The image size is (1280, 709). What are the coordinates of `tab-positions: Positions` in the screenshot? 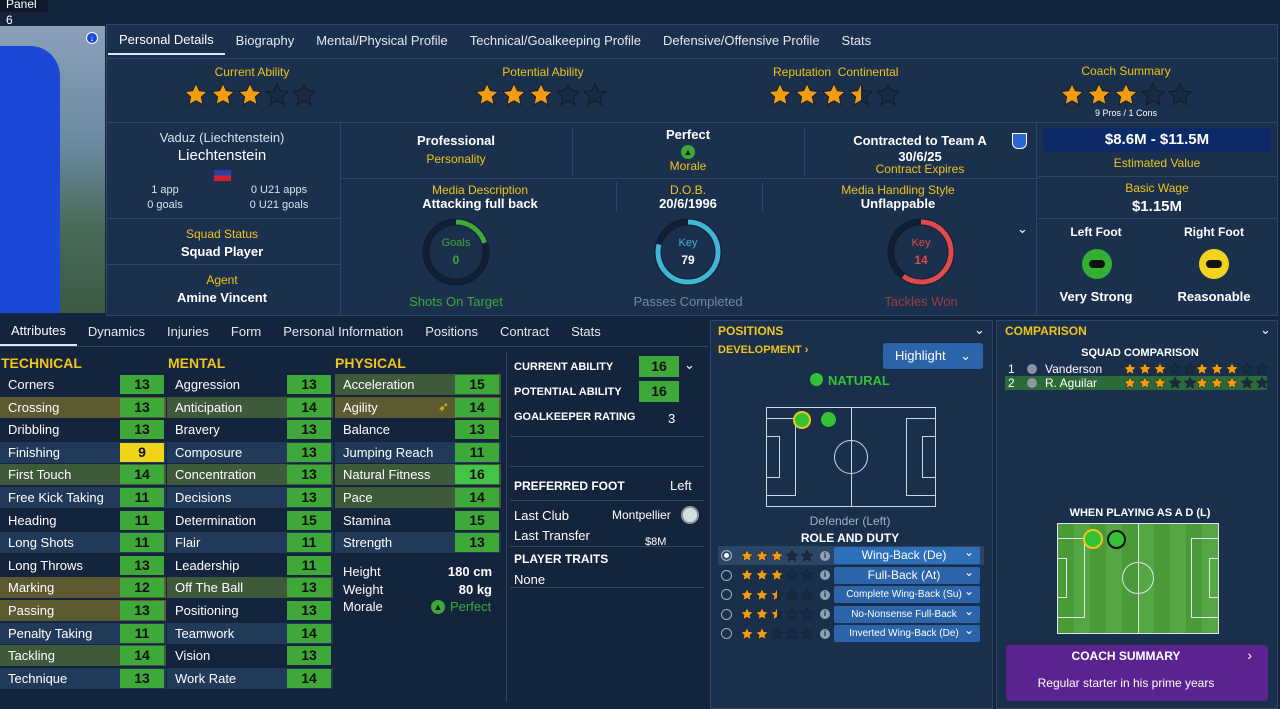 It's located at (451, 331).